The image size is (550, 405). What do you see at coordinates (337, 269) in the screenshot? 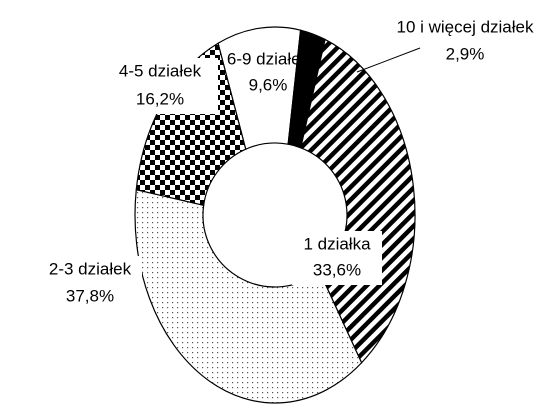
I see `value-label: 33,6%` at bounding box center [337, 269].